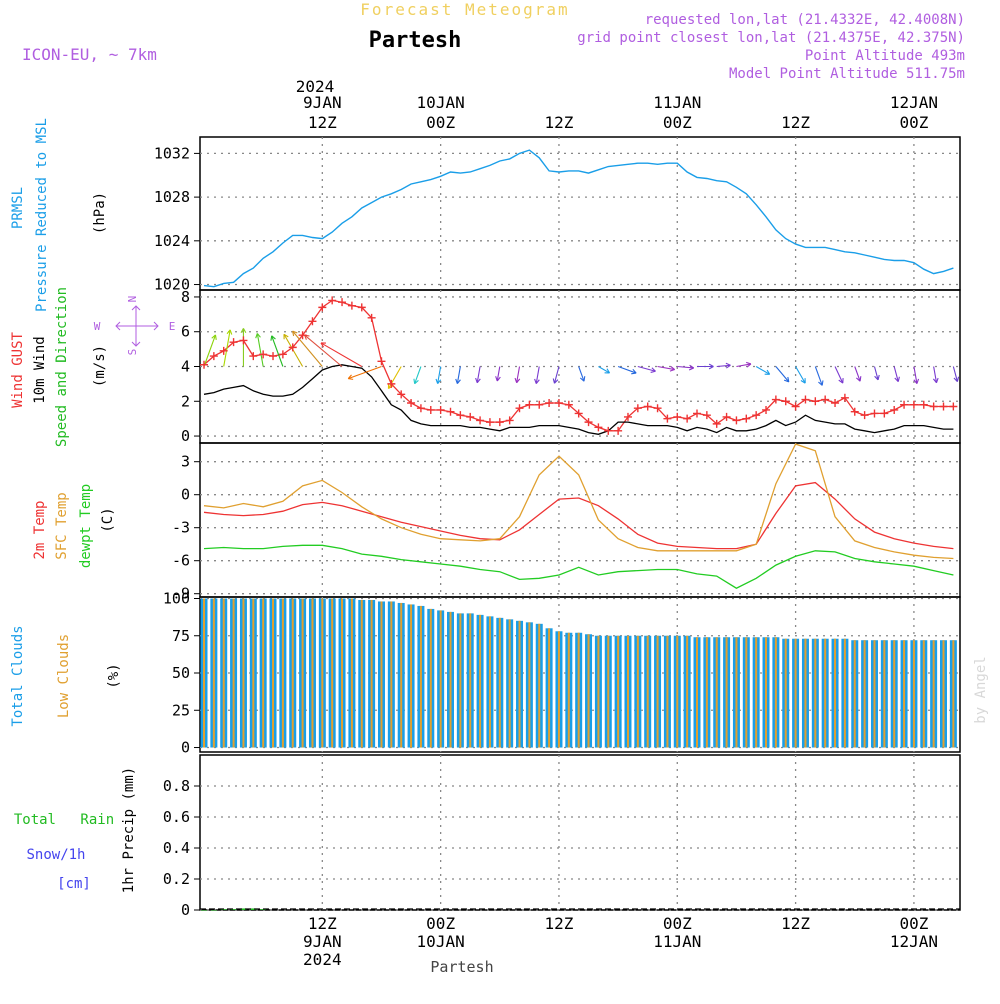  Describe the element at coordinates (132, 299) in the screenshot. I see `compass-north: N` at that location.